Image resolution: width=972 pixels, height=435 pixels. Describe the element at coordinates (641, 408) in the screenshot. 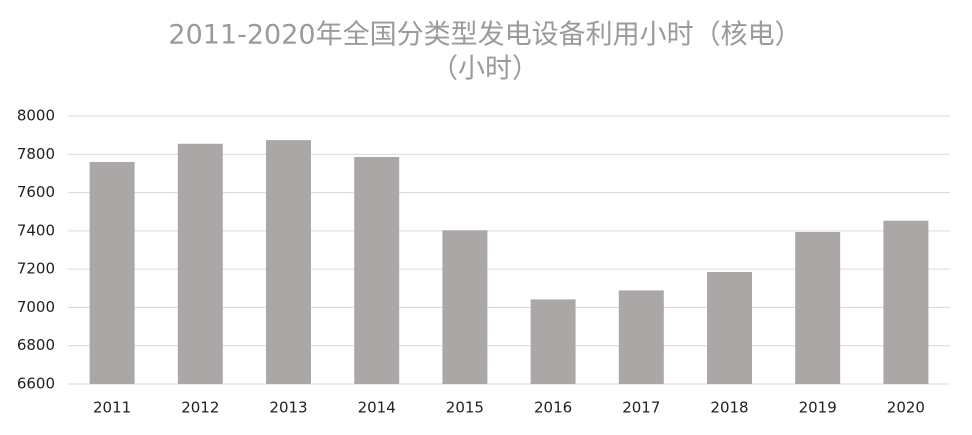

I see `x-tick-label: 2017` at that location.